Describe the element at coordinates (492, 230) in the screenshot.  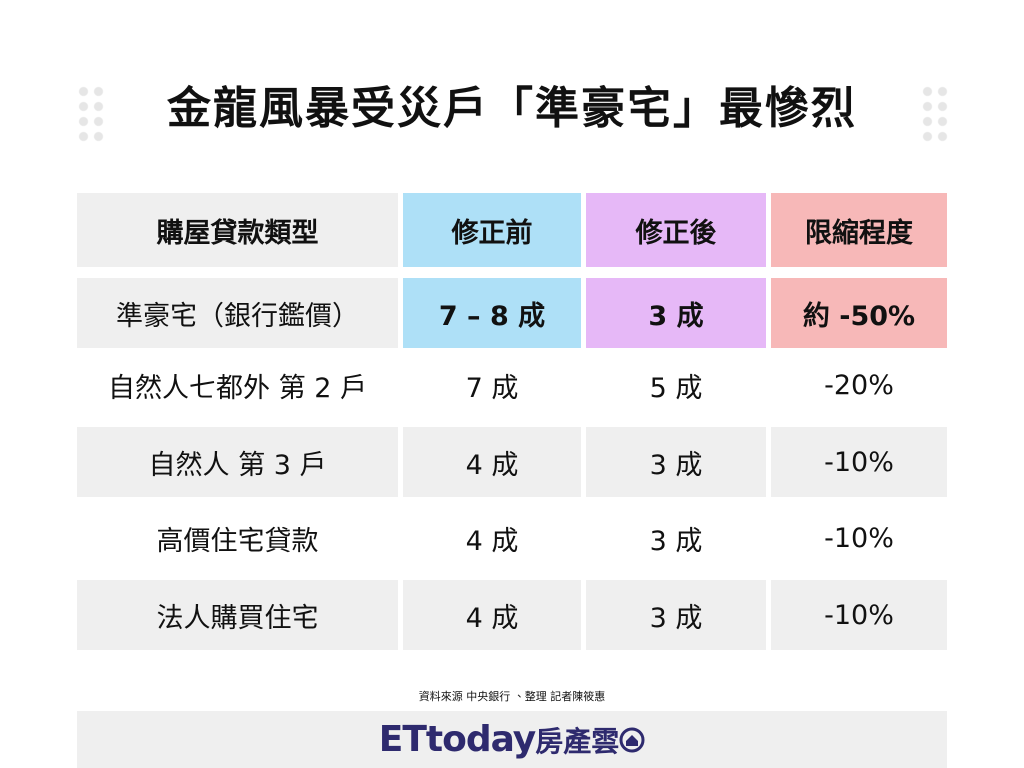
I see `header-cell: 修正前` at that location.